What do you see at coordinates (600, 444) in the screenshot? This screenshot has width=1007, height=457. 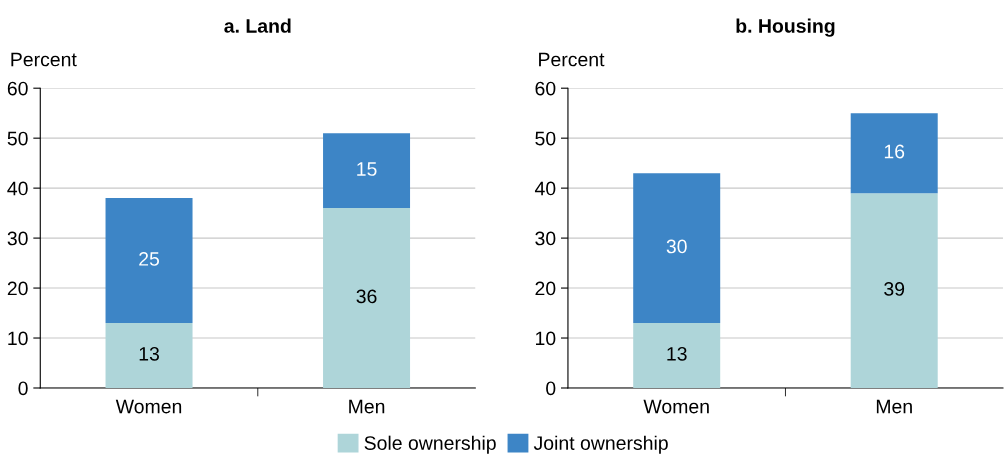 I see `legend-label: Joint ownership` at bounding box center [600, 444].